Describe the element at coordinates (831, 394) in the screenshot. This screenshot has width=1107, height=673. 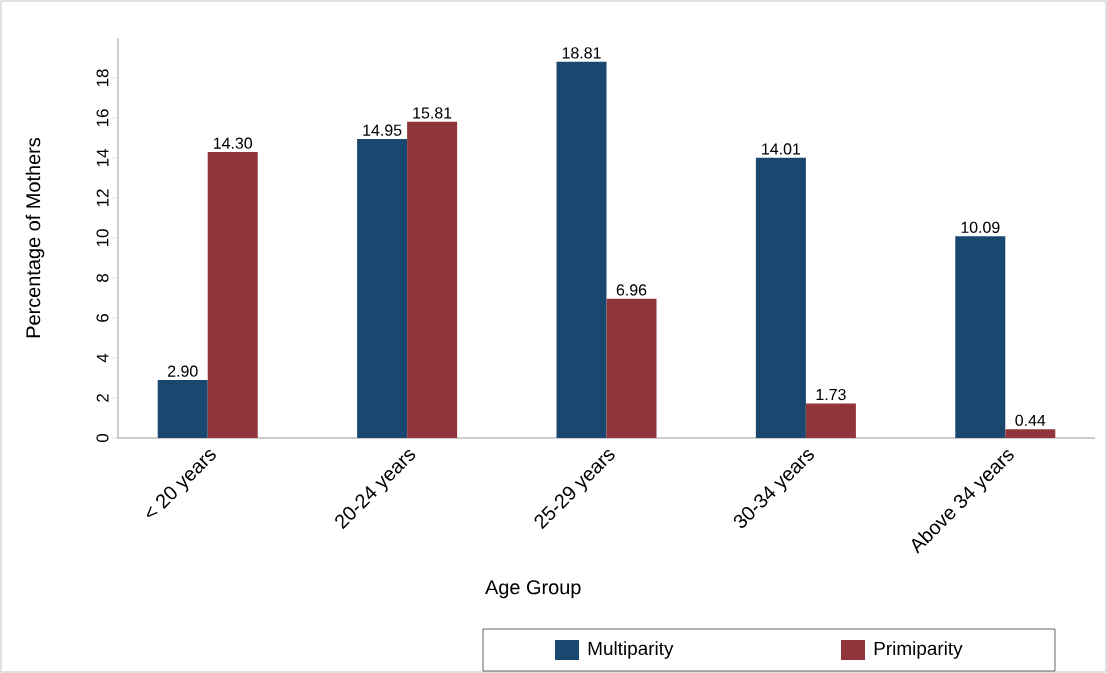
I see `data-label: 1.73` at that location.